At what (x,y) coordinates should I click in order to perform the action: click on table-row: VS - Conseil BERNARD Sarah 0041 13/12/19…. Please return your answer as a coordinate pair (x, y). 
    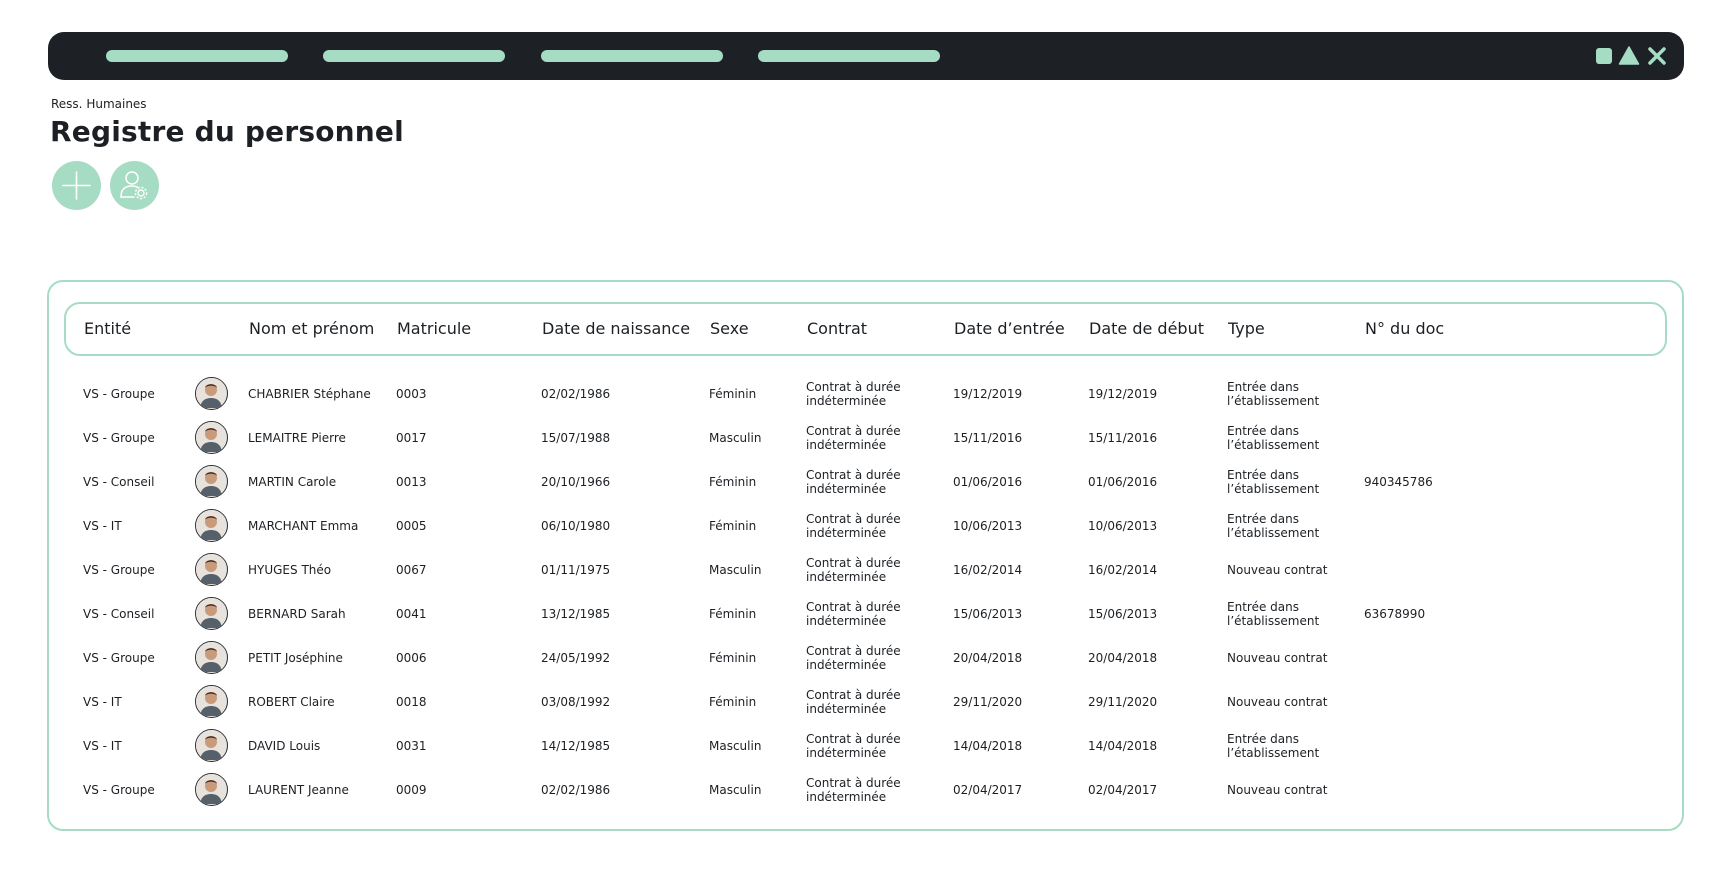
    Looking at the image, I should click on (865, 614).